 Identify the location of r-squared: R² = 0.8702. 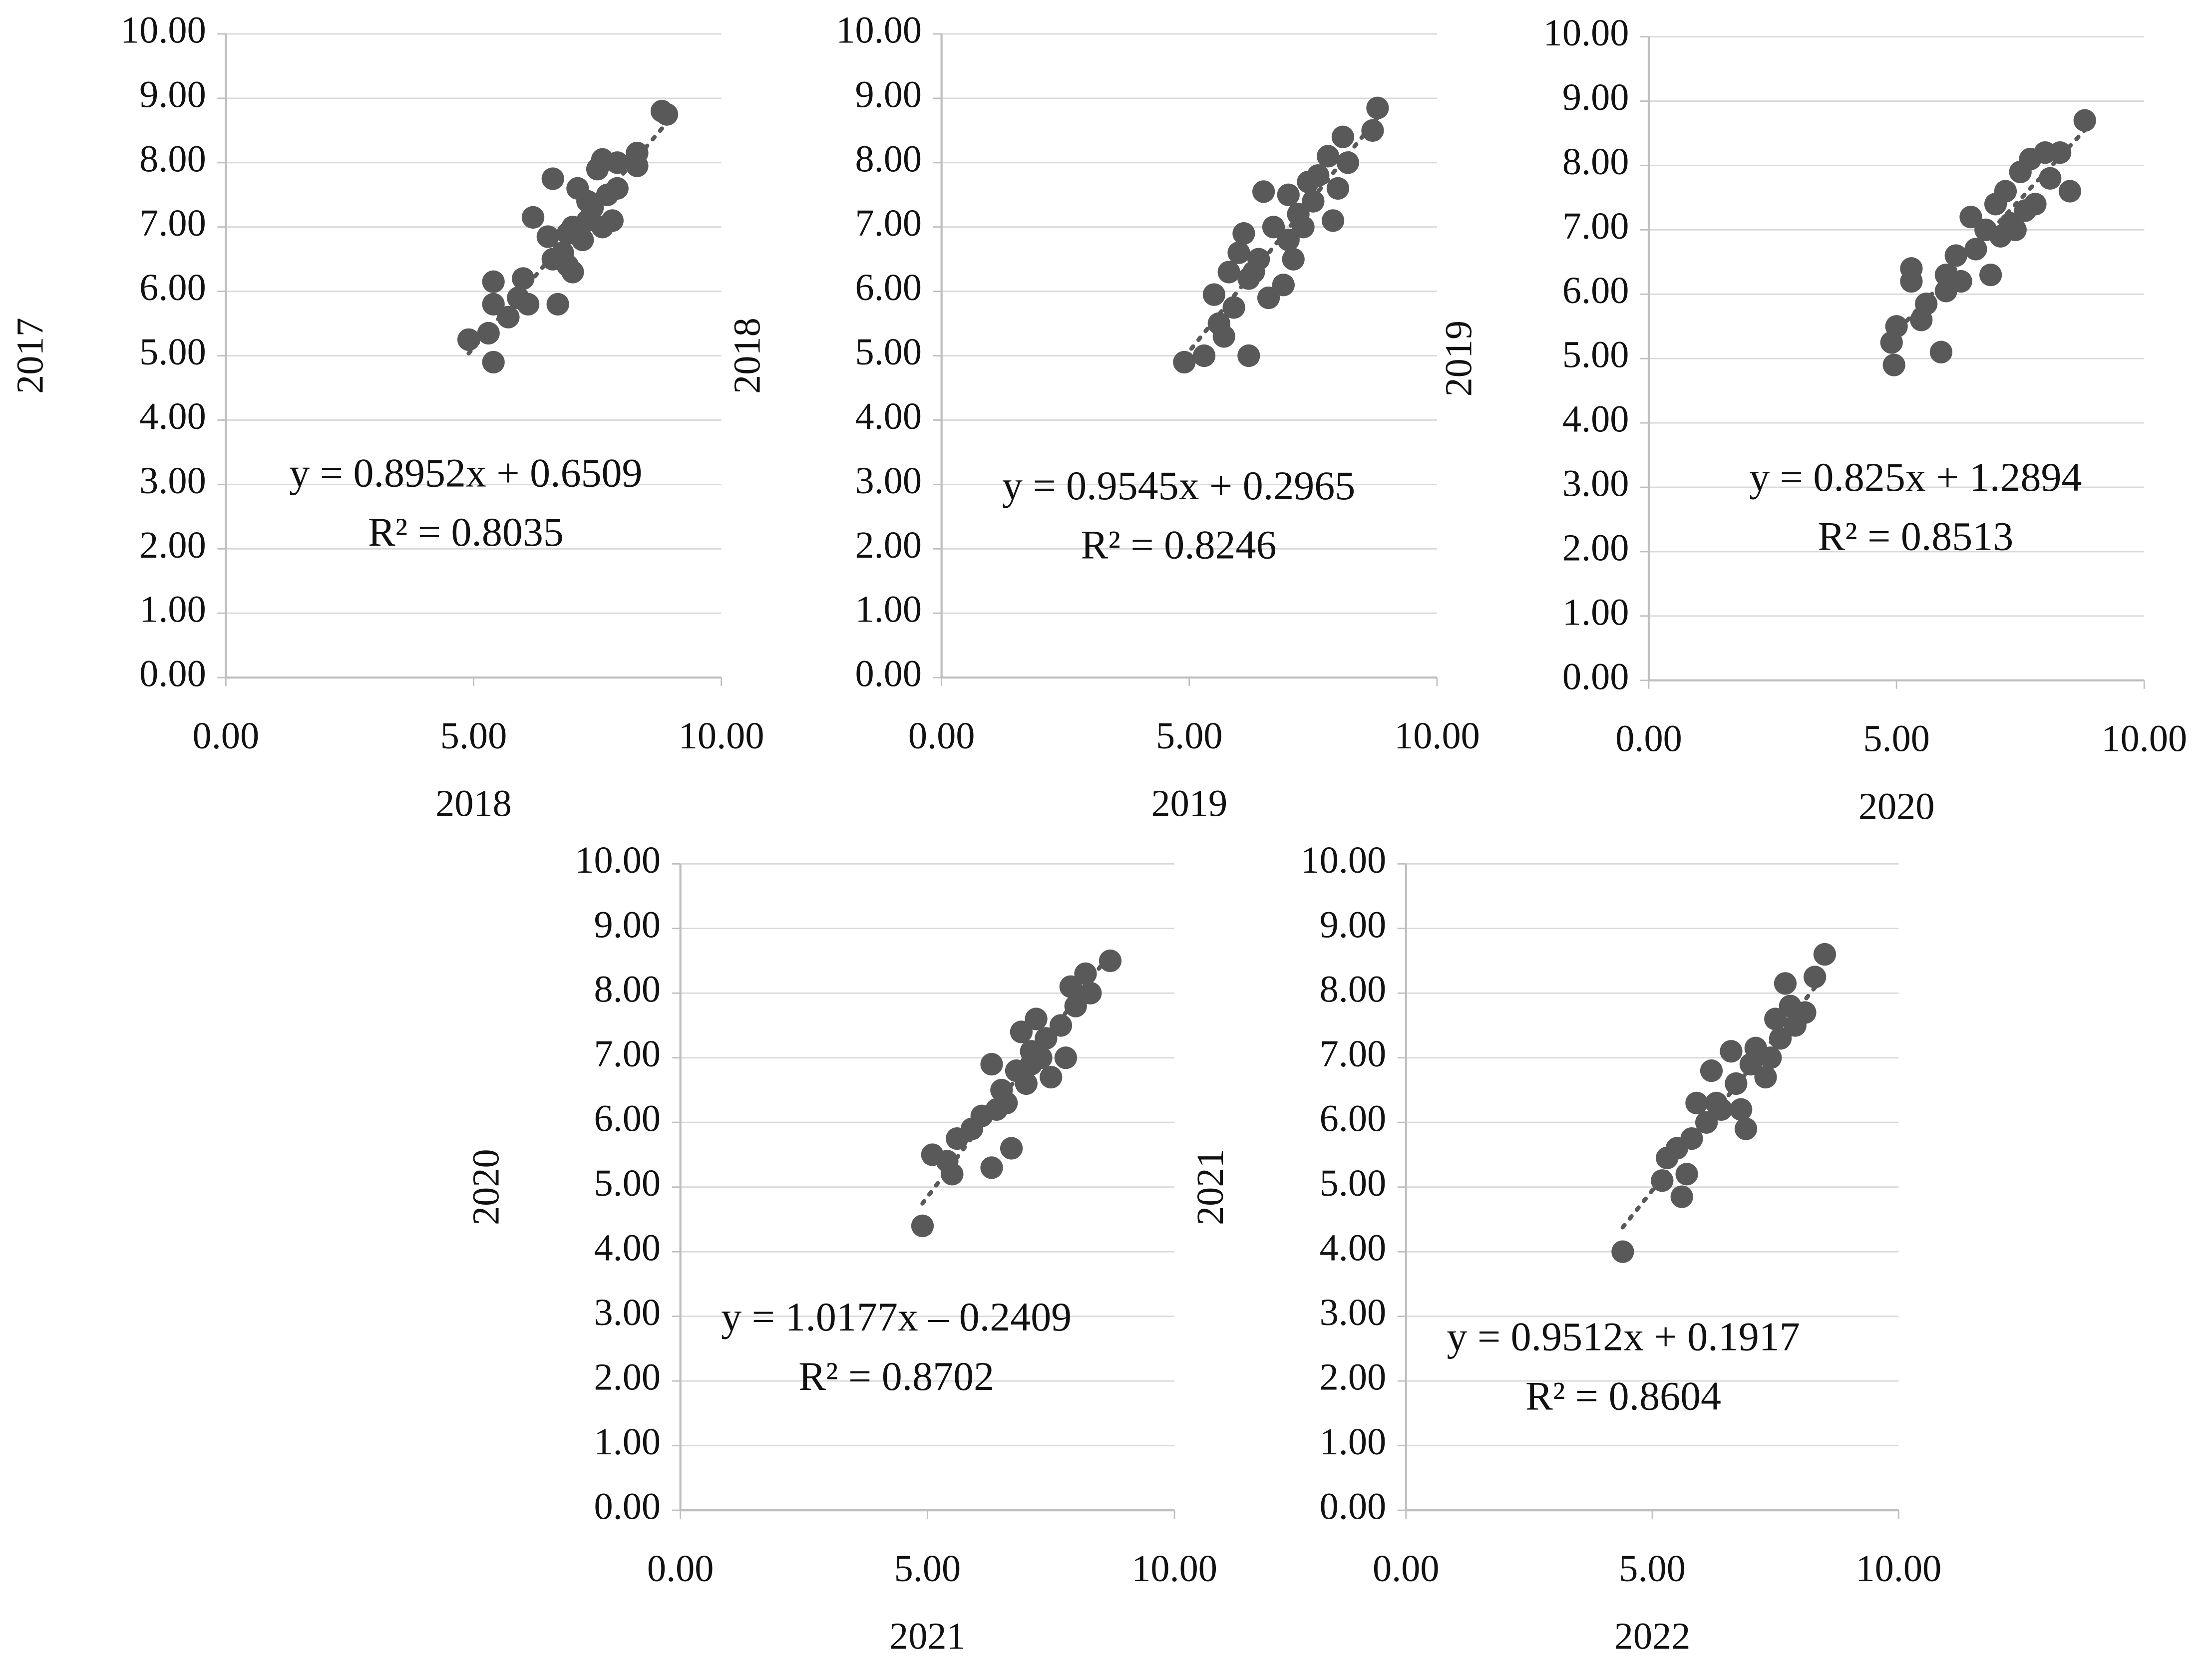
(896, 1376).